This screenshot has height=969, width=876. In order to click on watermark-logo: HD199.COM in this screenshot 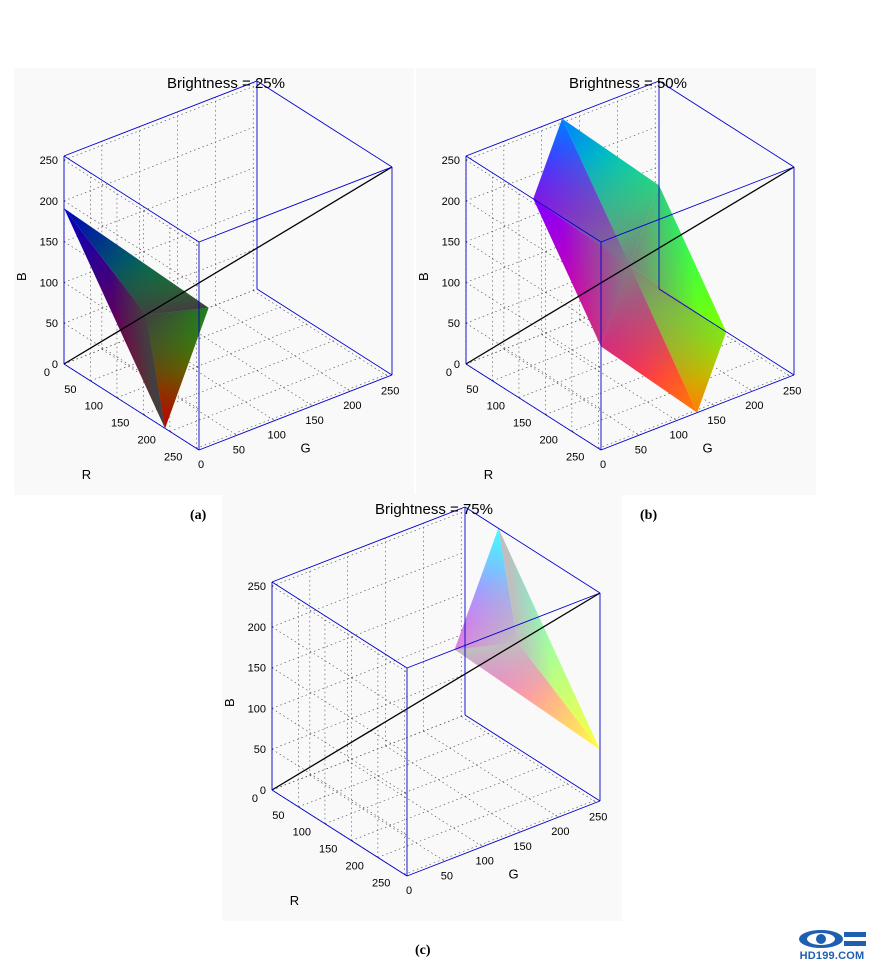, I will do `click(832, 947)`.